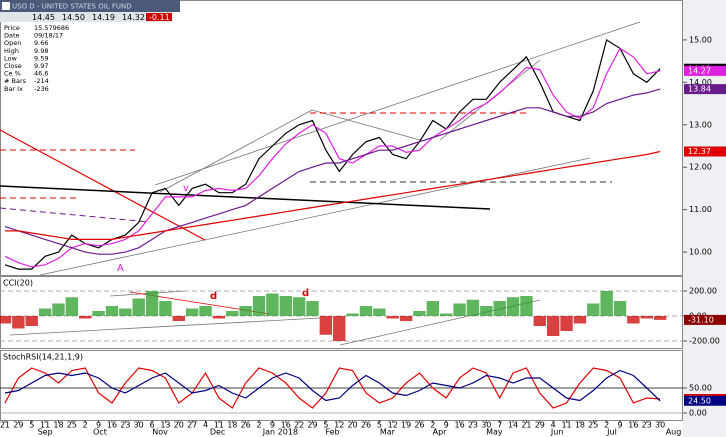  Describe the element at coordinates (339, 425) in the screenshot. I see `x-tick-label: 12` at that location.